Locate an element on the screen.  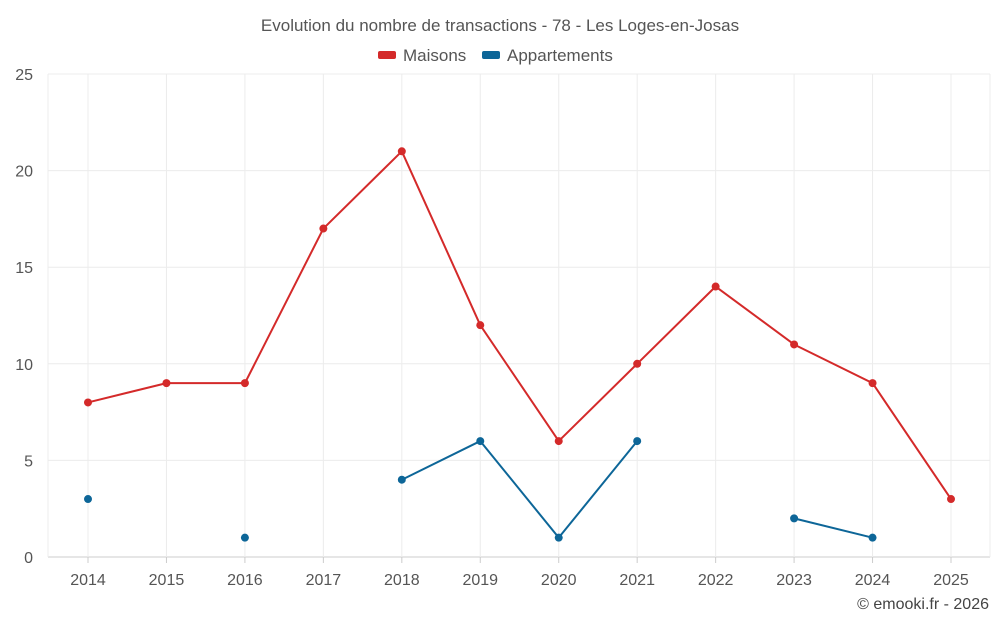
legend-swatch-appartements is located at coordinates (491, 55).